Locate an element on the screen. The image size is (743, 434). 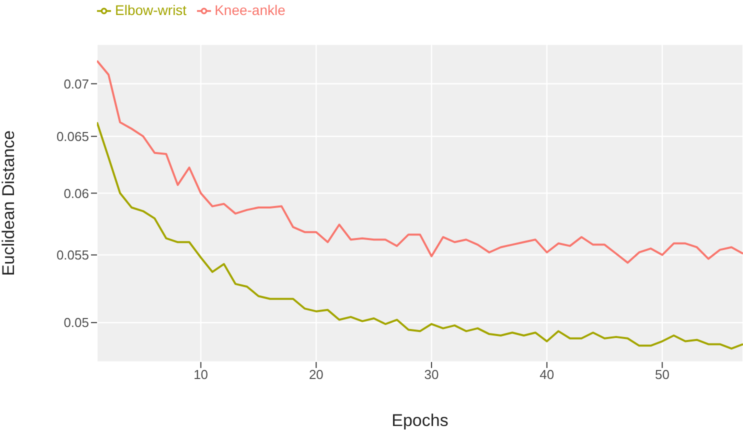
y-tick-label: 0.065 is located at coordinates (72, 136).